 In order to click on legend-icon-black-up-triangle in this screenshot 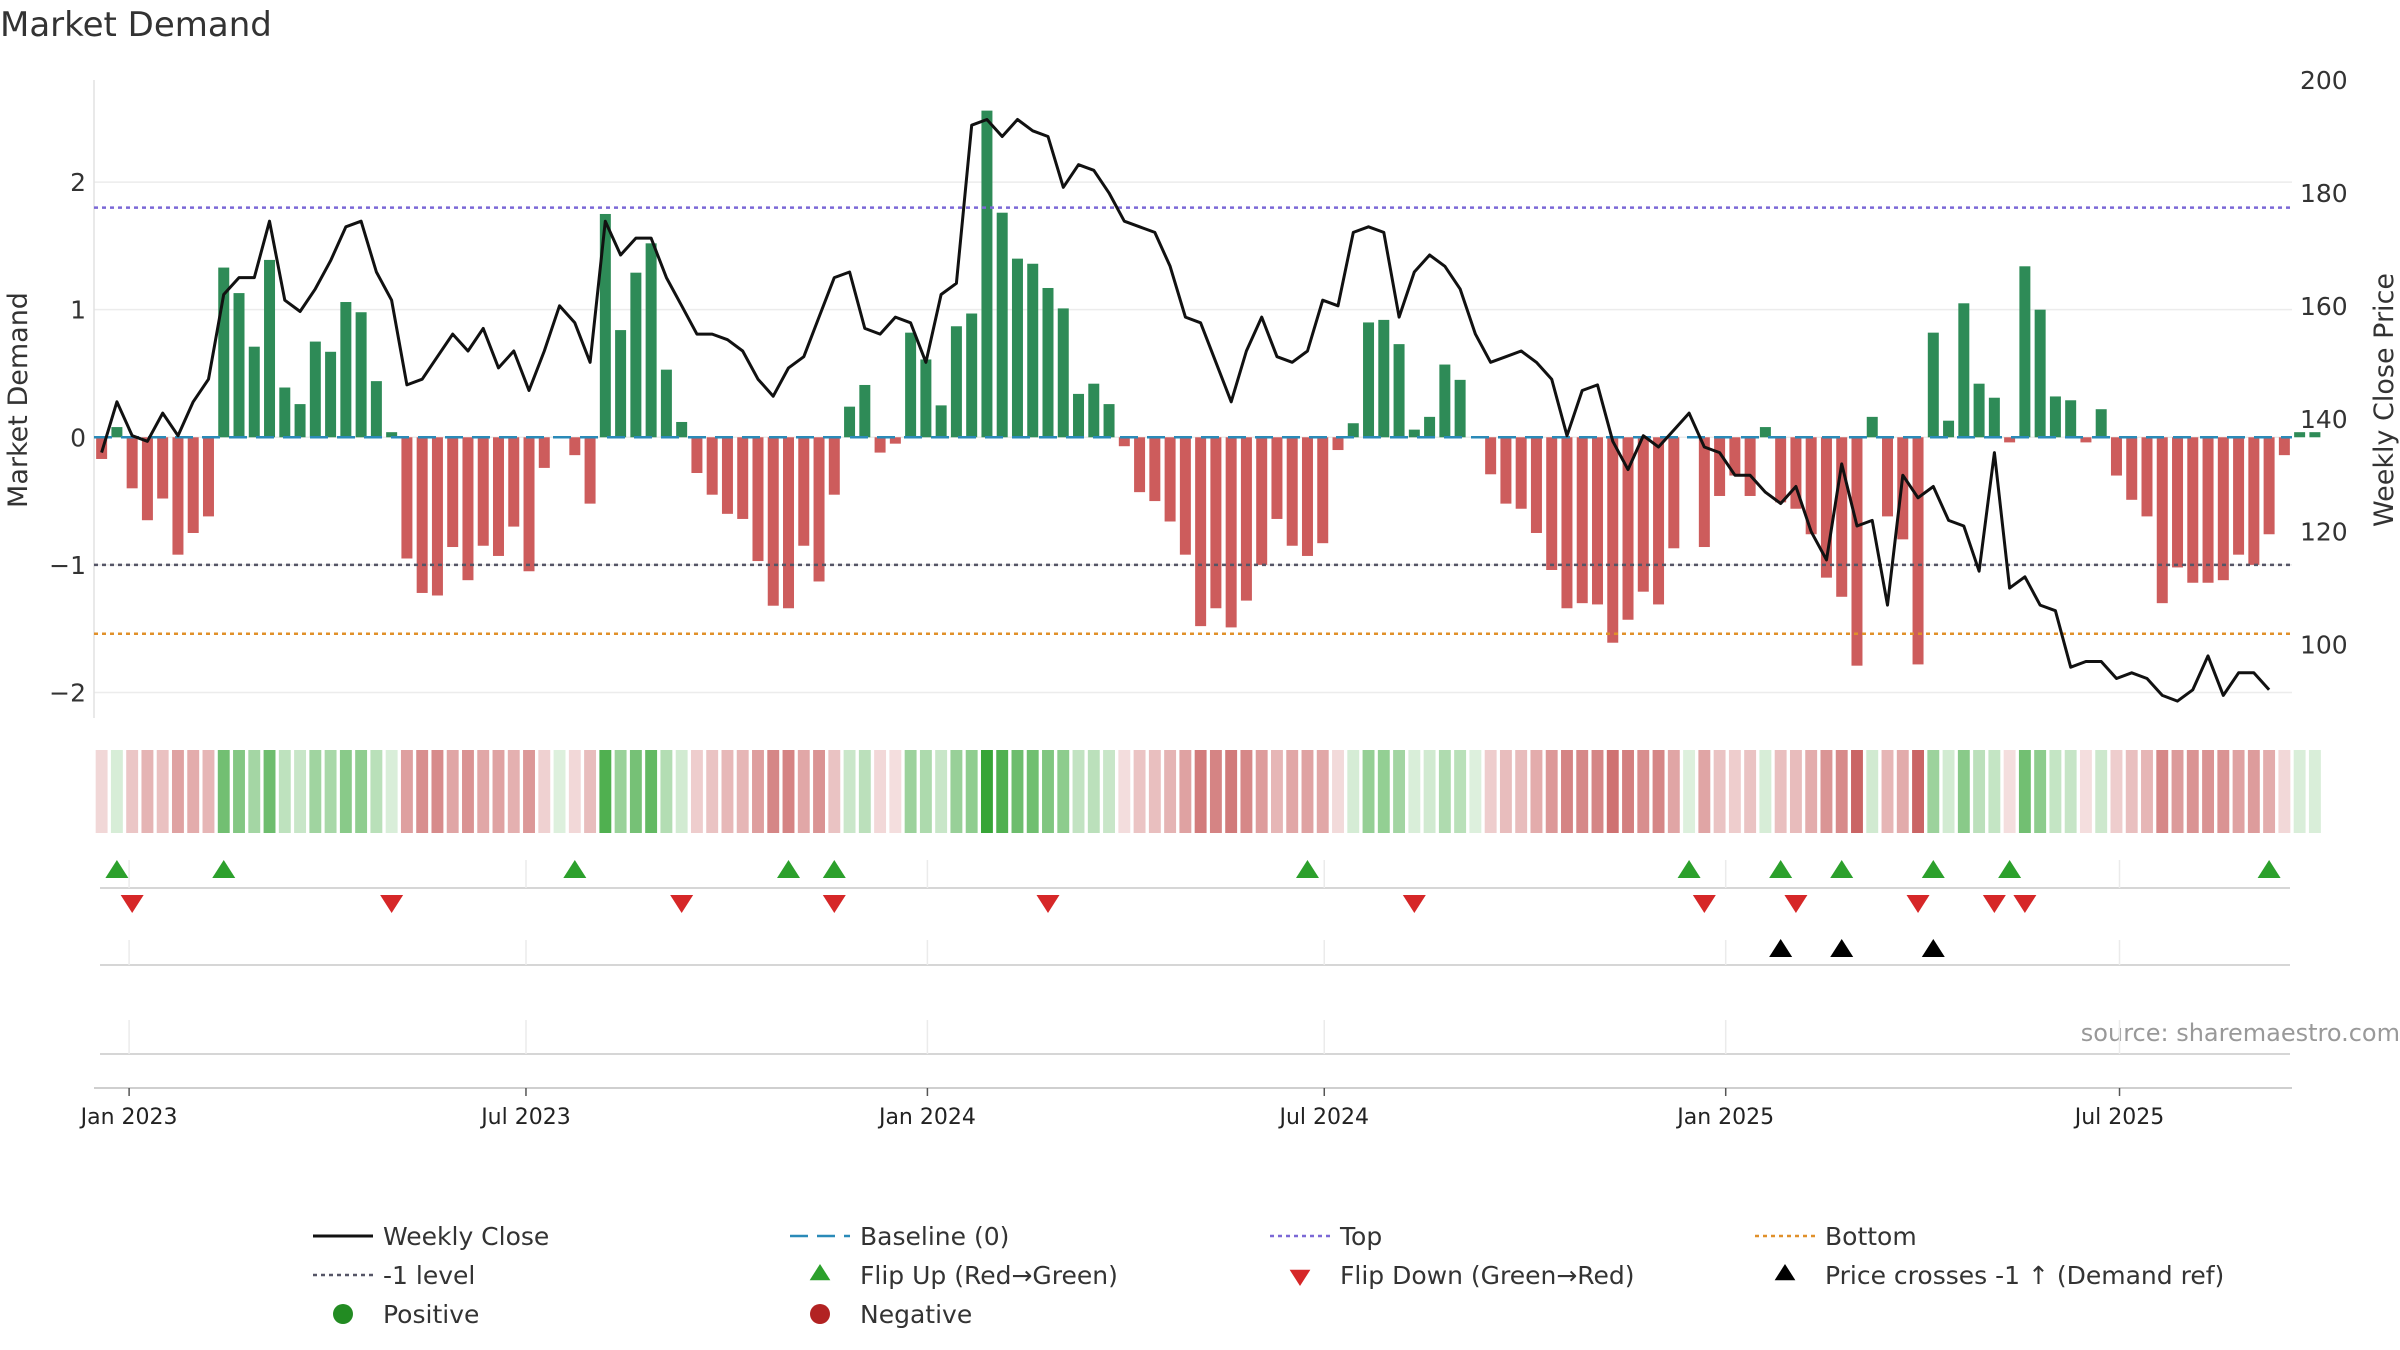, I will do `click(1785, 1272)`.